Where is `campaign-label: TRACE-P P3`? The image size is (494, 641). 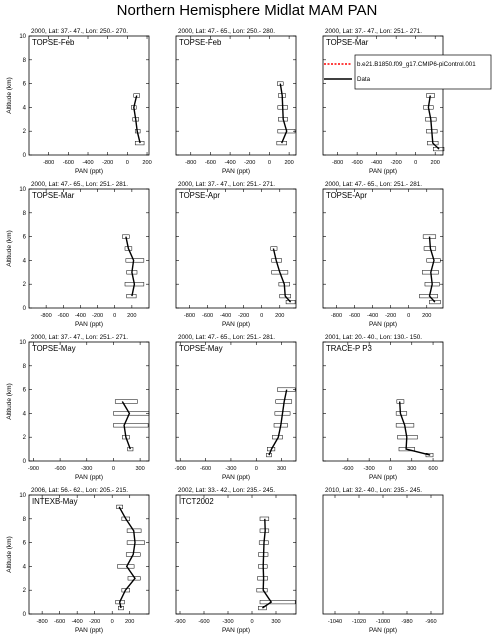 campaign-label: TRACE-P P3 is located at coordinates (349, 348).